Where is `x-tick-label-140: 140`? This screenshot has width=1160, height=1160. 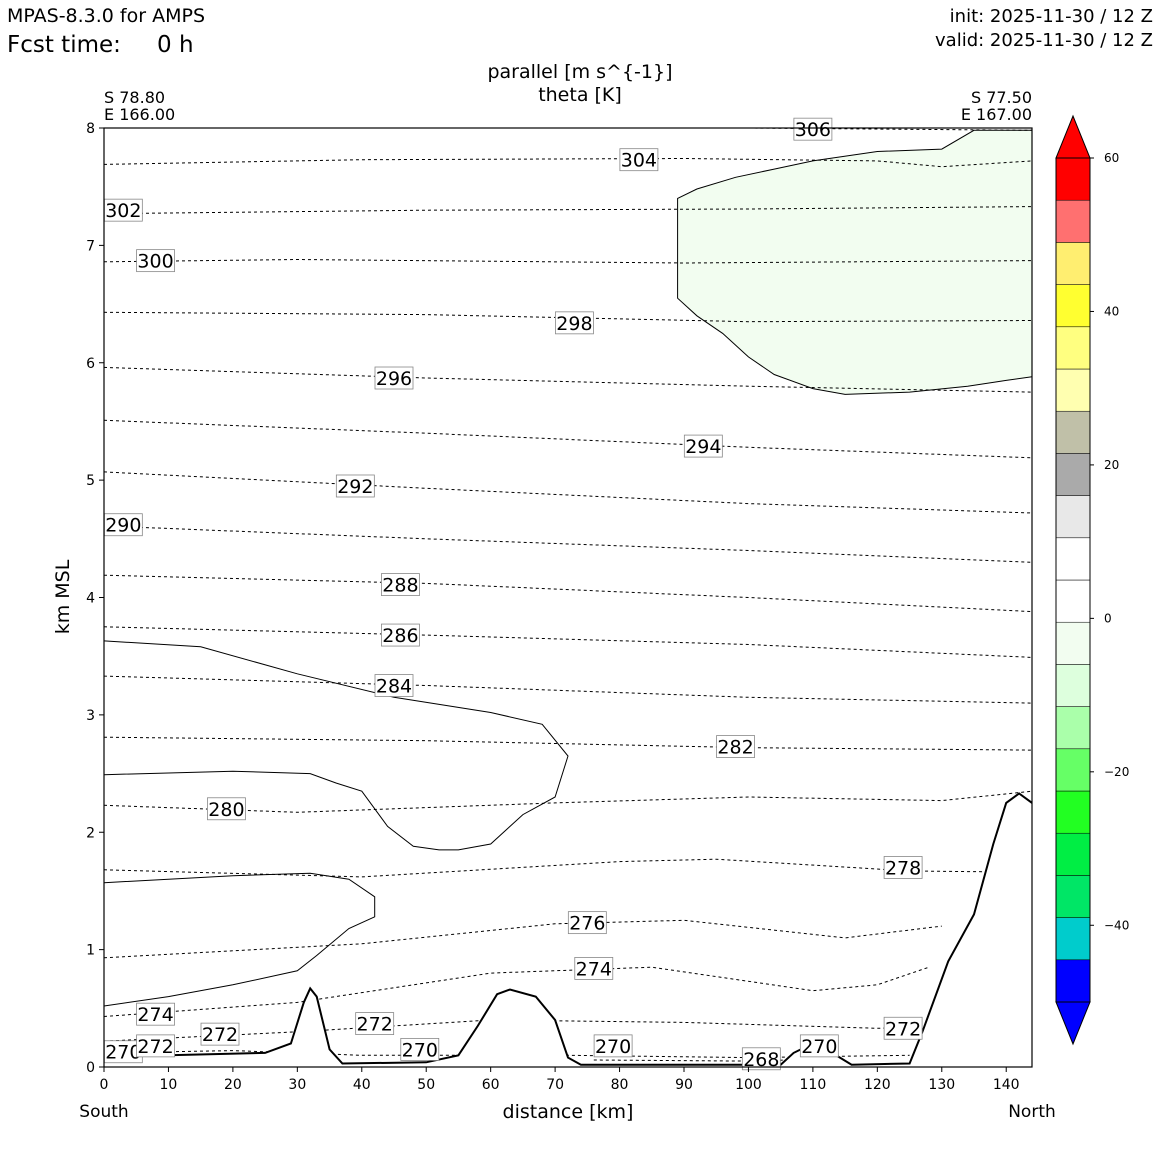
x-tick-label-140: 140 is located at coordinates (1006, 1085).